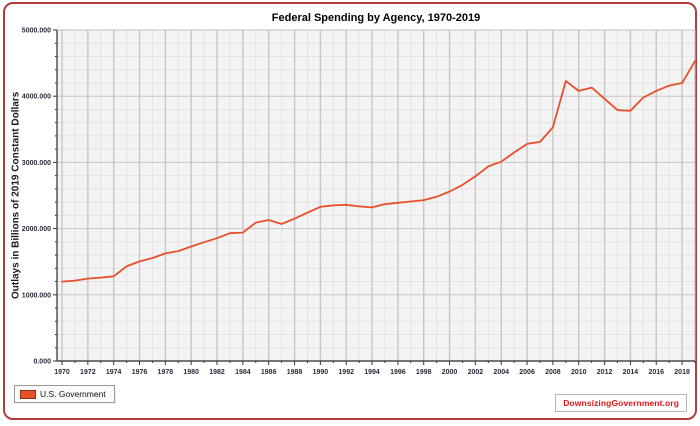 This screenshot has height=426, width=700. Describe the element at coordinates (501, 372) in the screenshot. I see `x-tick-label: 2004` at that location.